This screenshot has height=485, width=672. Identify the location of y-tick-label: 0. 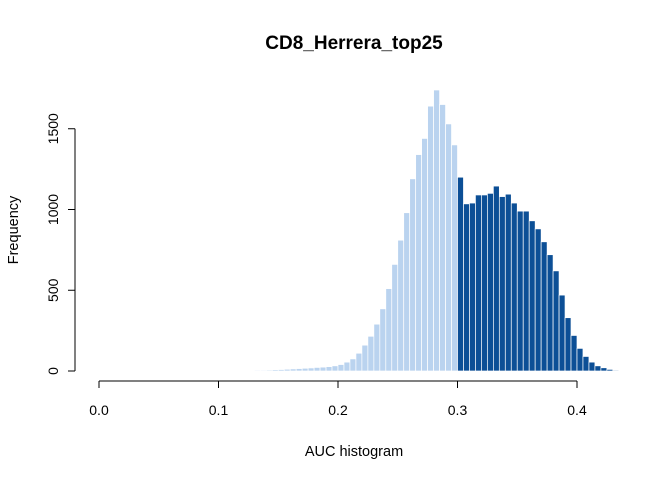
(53, 371).